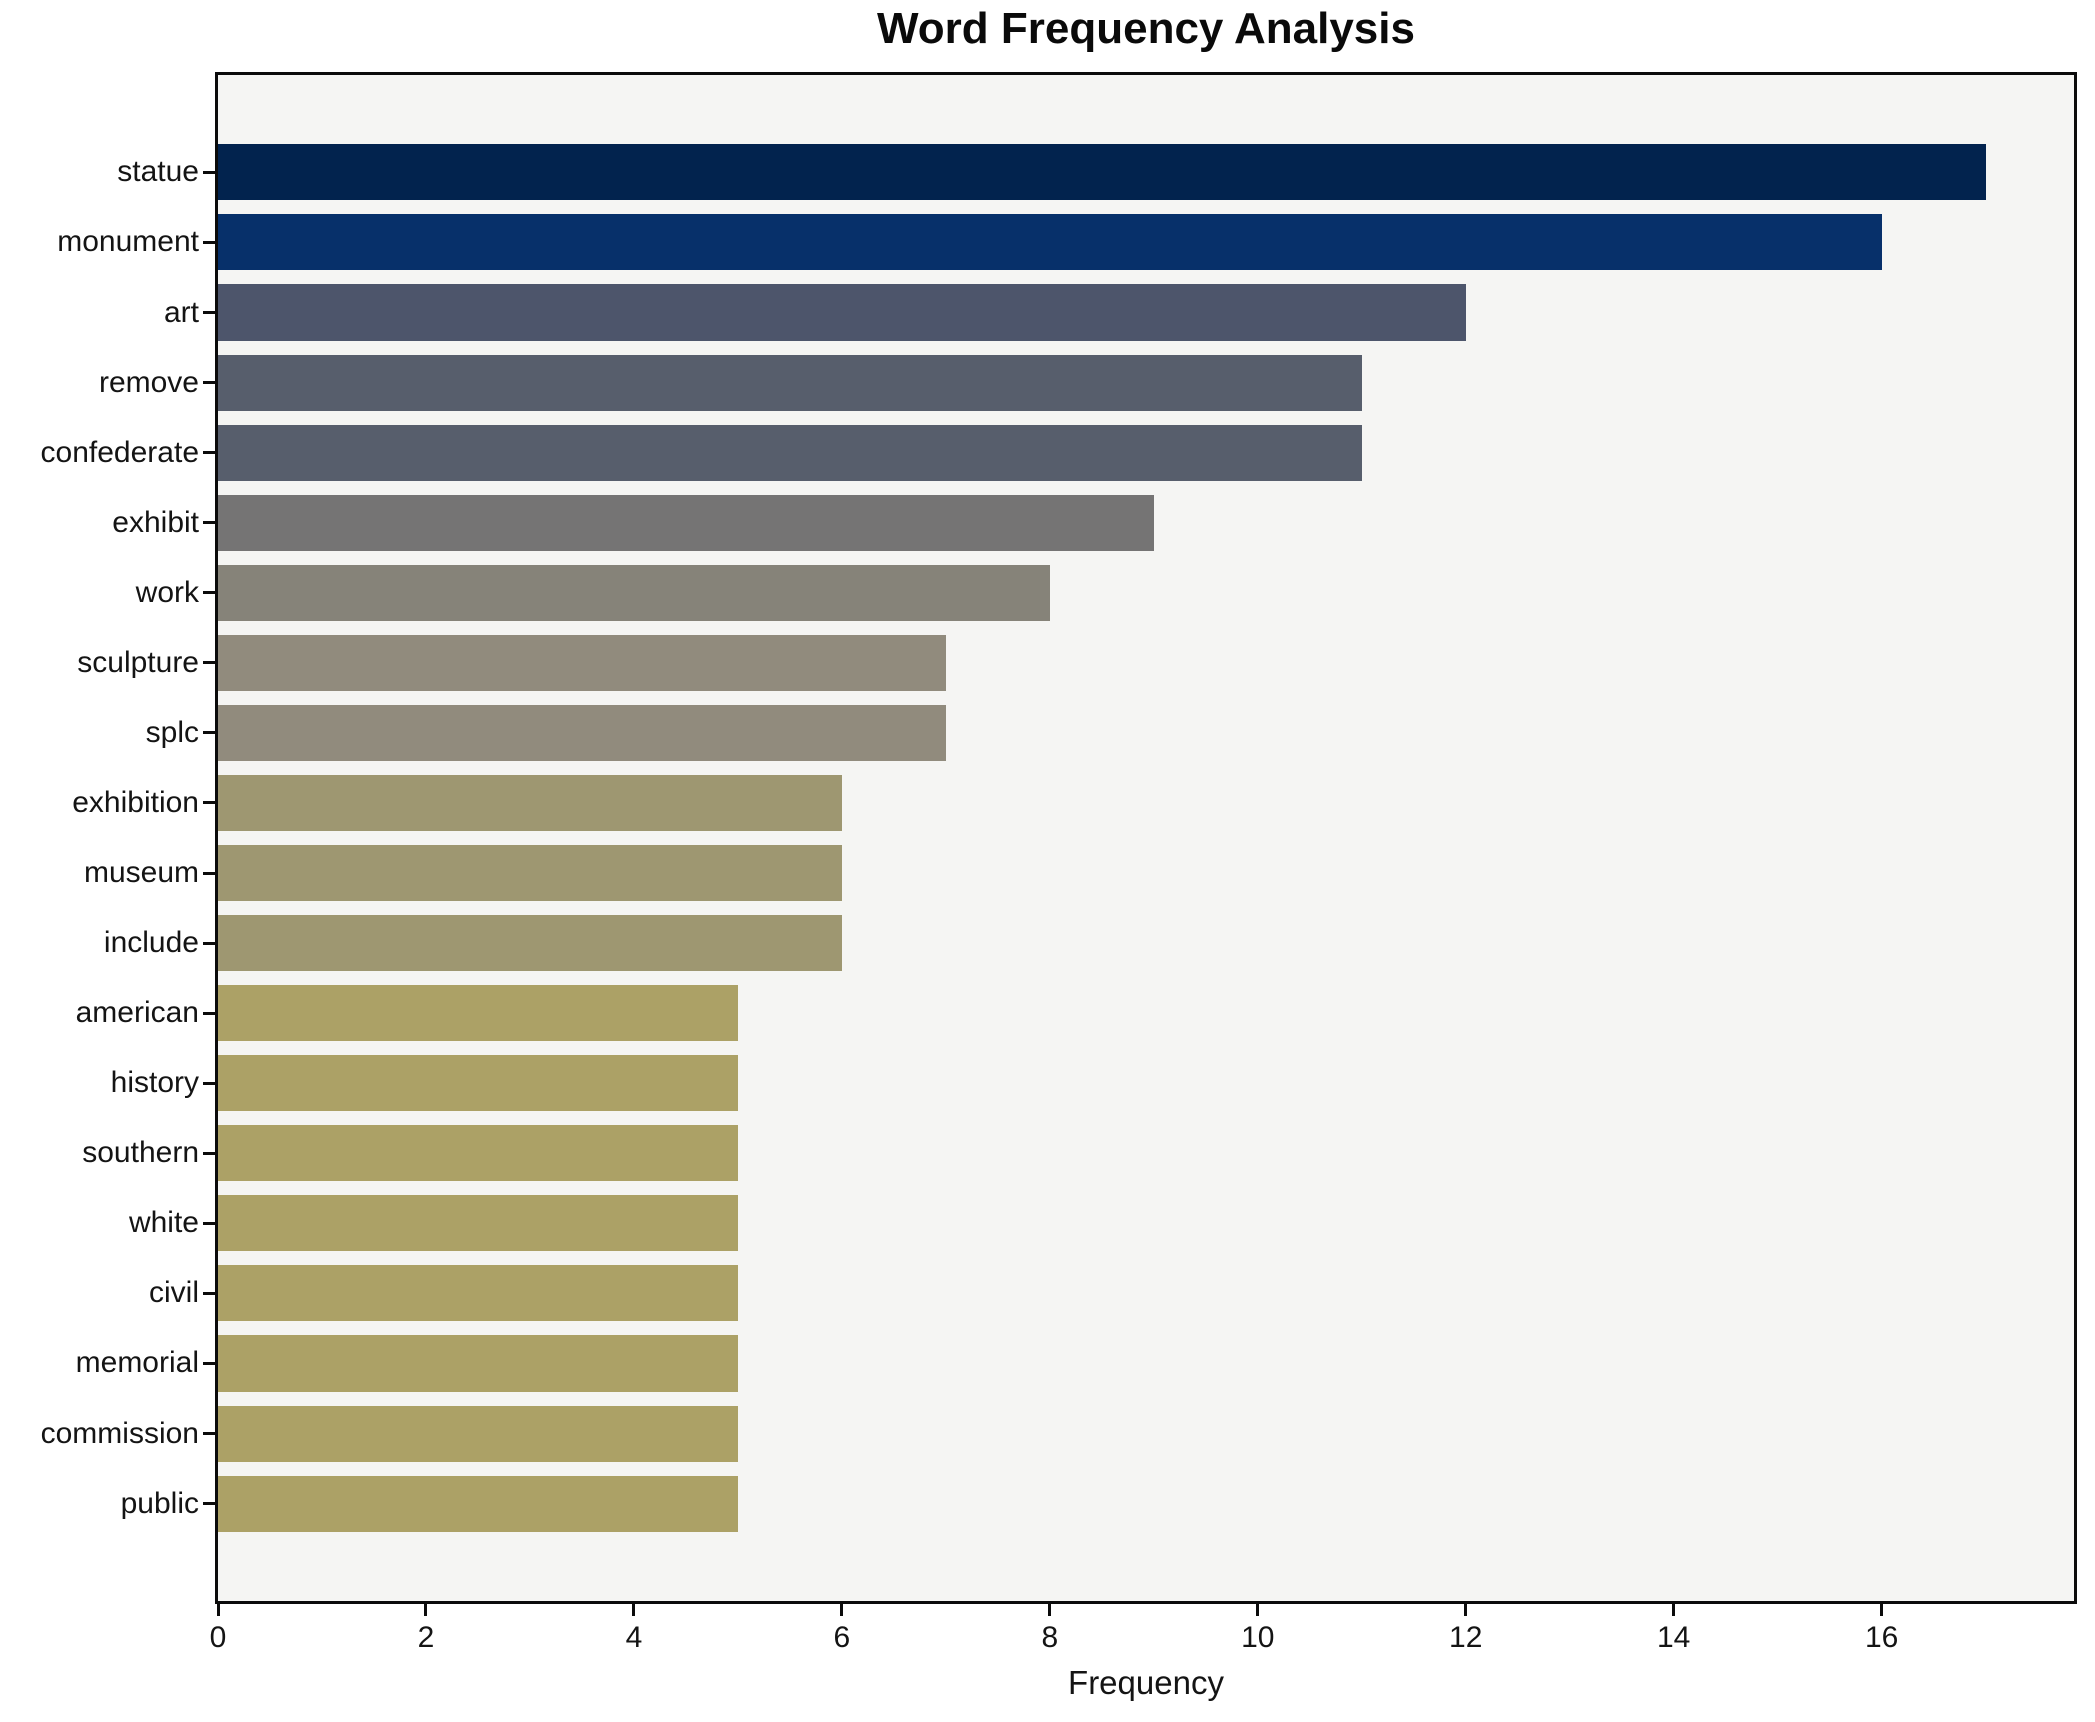 This screenshot has height=1722, width=2095. Describe the element at coordinates (209, 383) in the screenshot. I see `y-tick-mark-remove` at that location.